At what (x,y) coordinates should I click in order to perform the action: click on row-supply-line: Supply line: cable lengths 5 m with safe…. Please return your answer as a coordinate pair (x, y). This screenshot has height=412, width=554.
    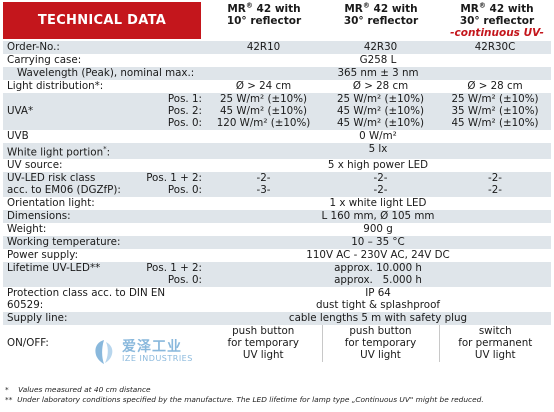
    Looking at the image, I should click on (277, 318).